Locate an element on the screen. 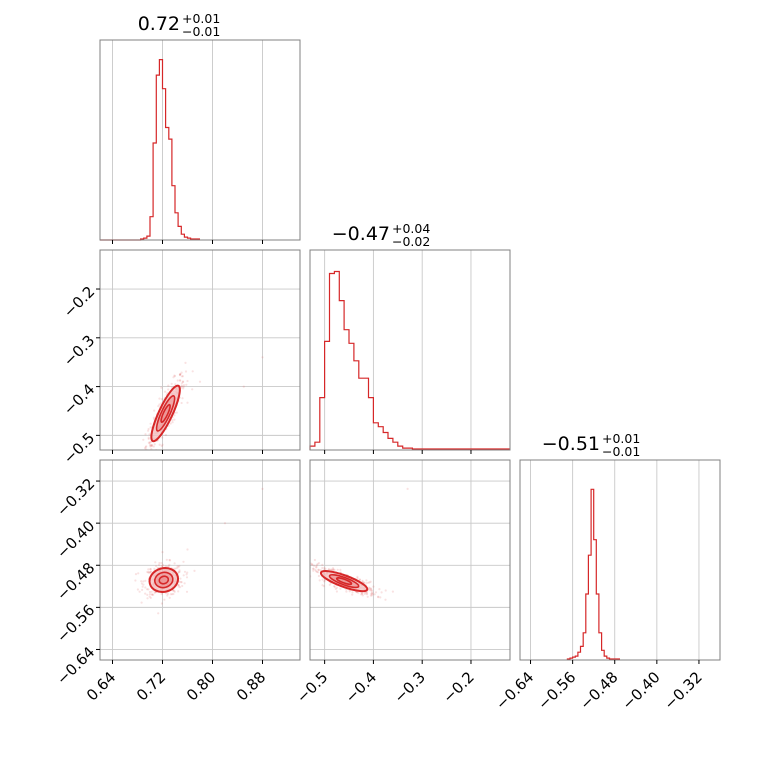 The height and width of the screenshot is (764, 760). x-tick-label-p0: 0.64 is located at coordinates (101, 686).